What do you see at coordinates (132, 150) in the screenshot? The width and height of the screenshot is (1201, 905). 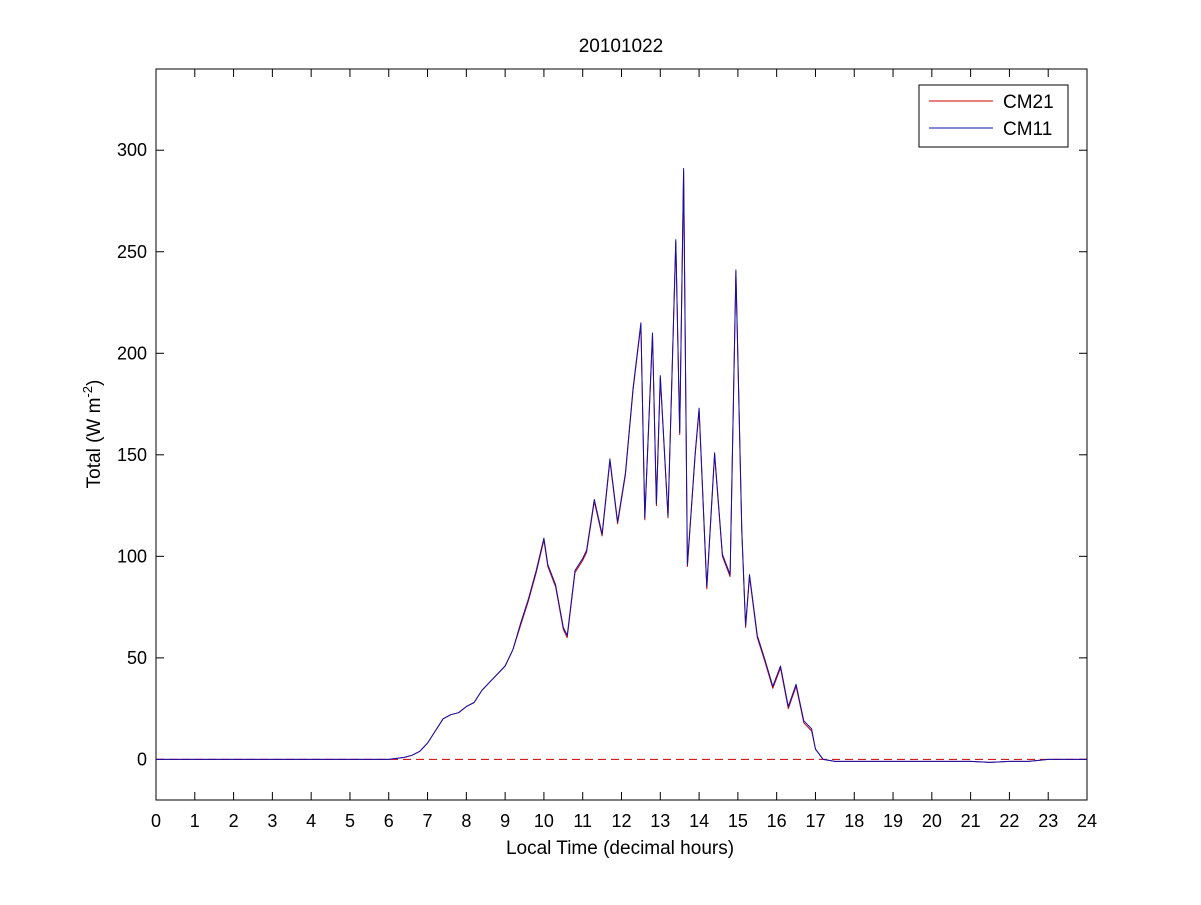 I see `y-tick-label: 300` at bounding box center [132, 150].